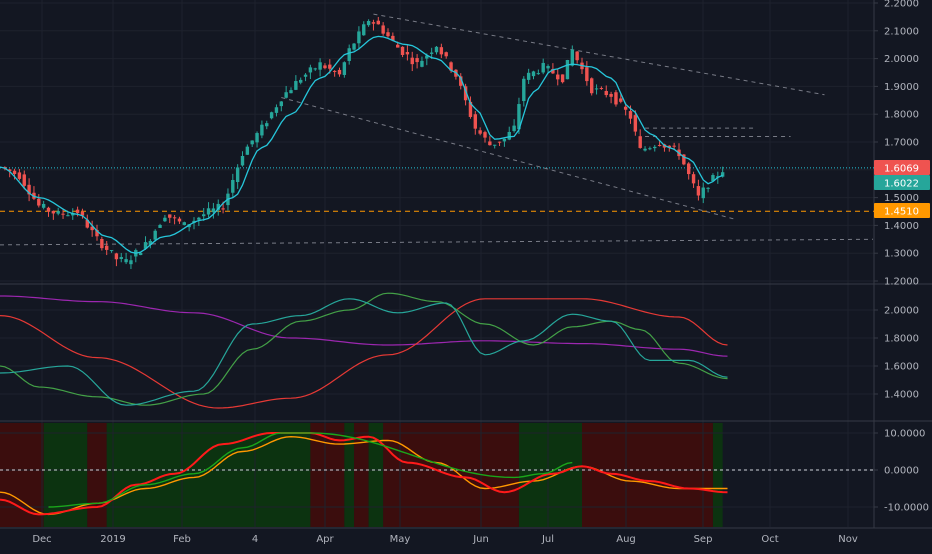 This screenshot has height=554, width=932. What do you see at coordinates (703, 539) in the screenshot?
I see `xtick-label-9: Sep` at bounding box center [703, 539].